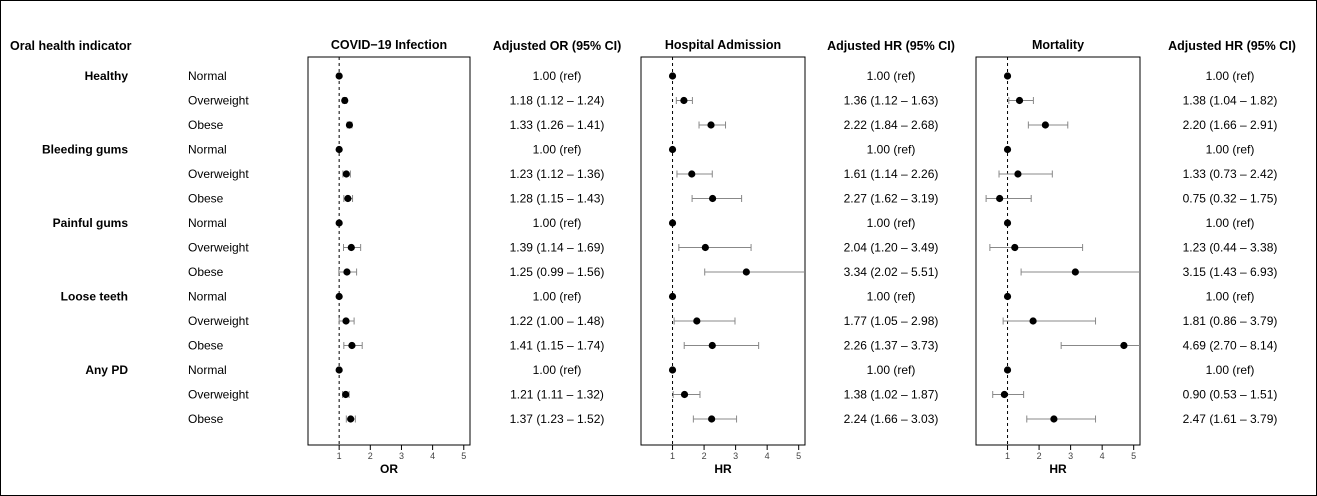  What do you see at coordinates (557, 46) in the screenshot?
I see `estimate-column-header: Adjusted OR (95% CI)` at bounding box center [557, 46].